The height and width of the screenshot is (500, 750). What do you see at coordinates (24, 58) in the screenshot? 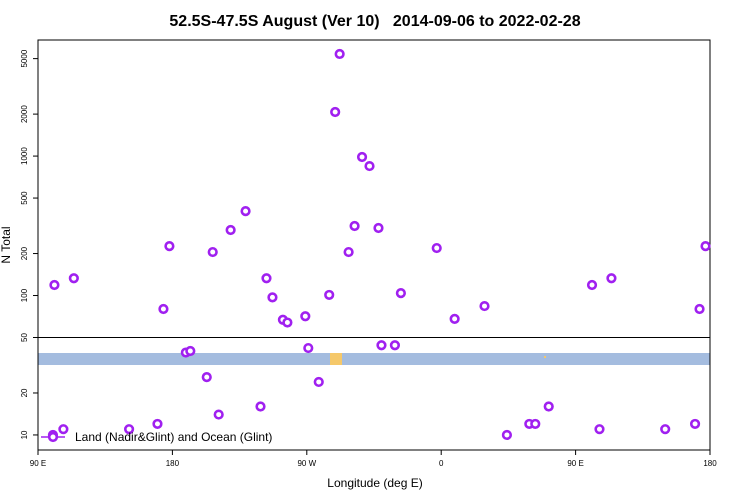
I see `y-tick-label: 5000` at bounding box center [24, 58].